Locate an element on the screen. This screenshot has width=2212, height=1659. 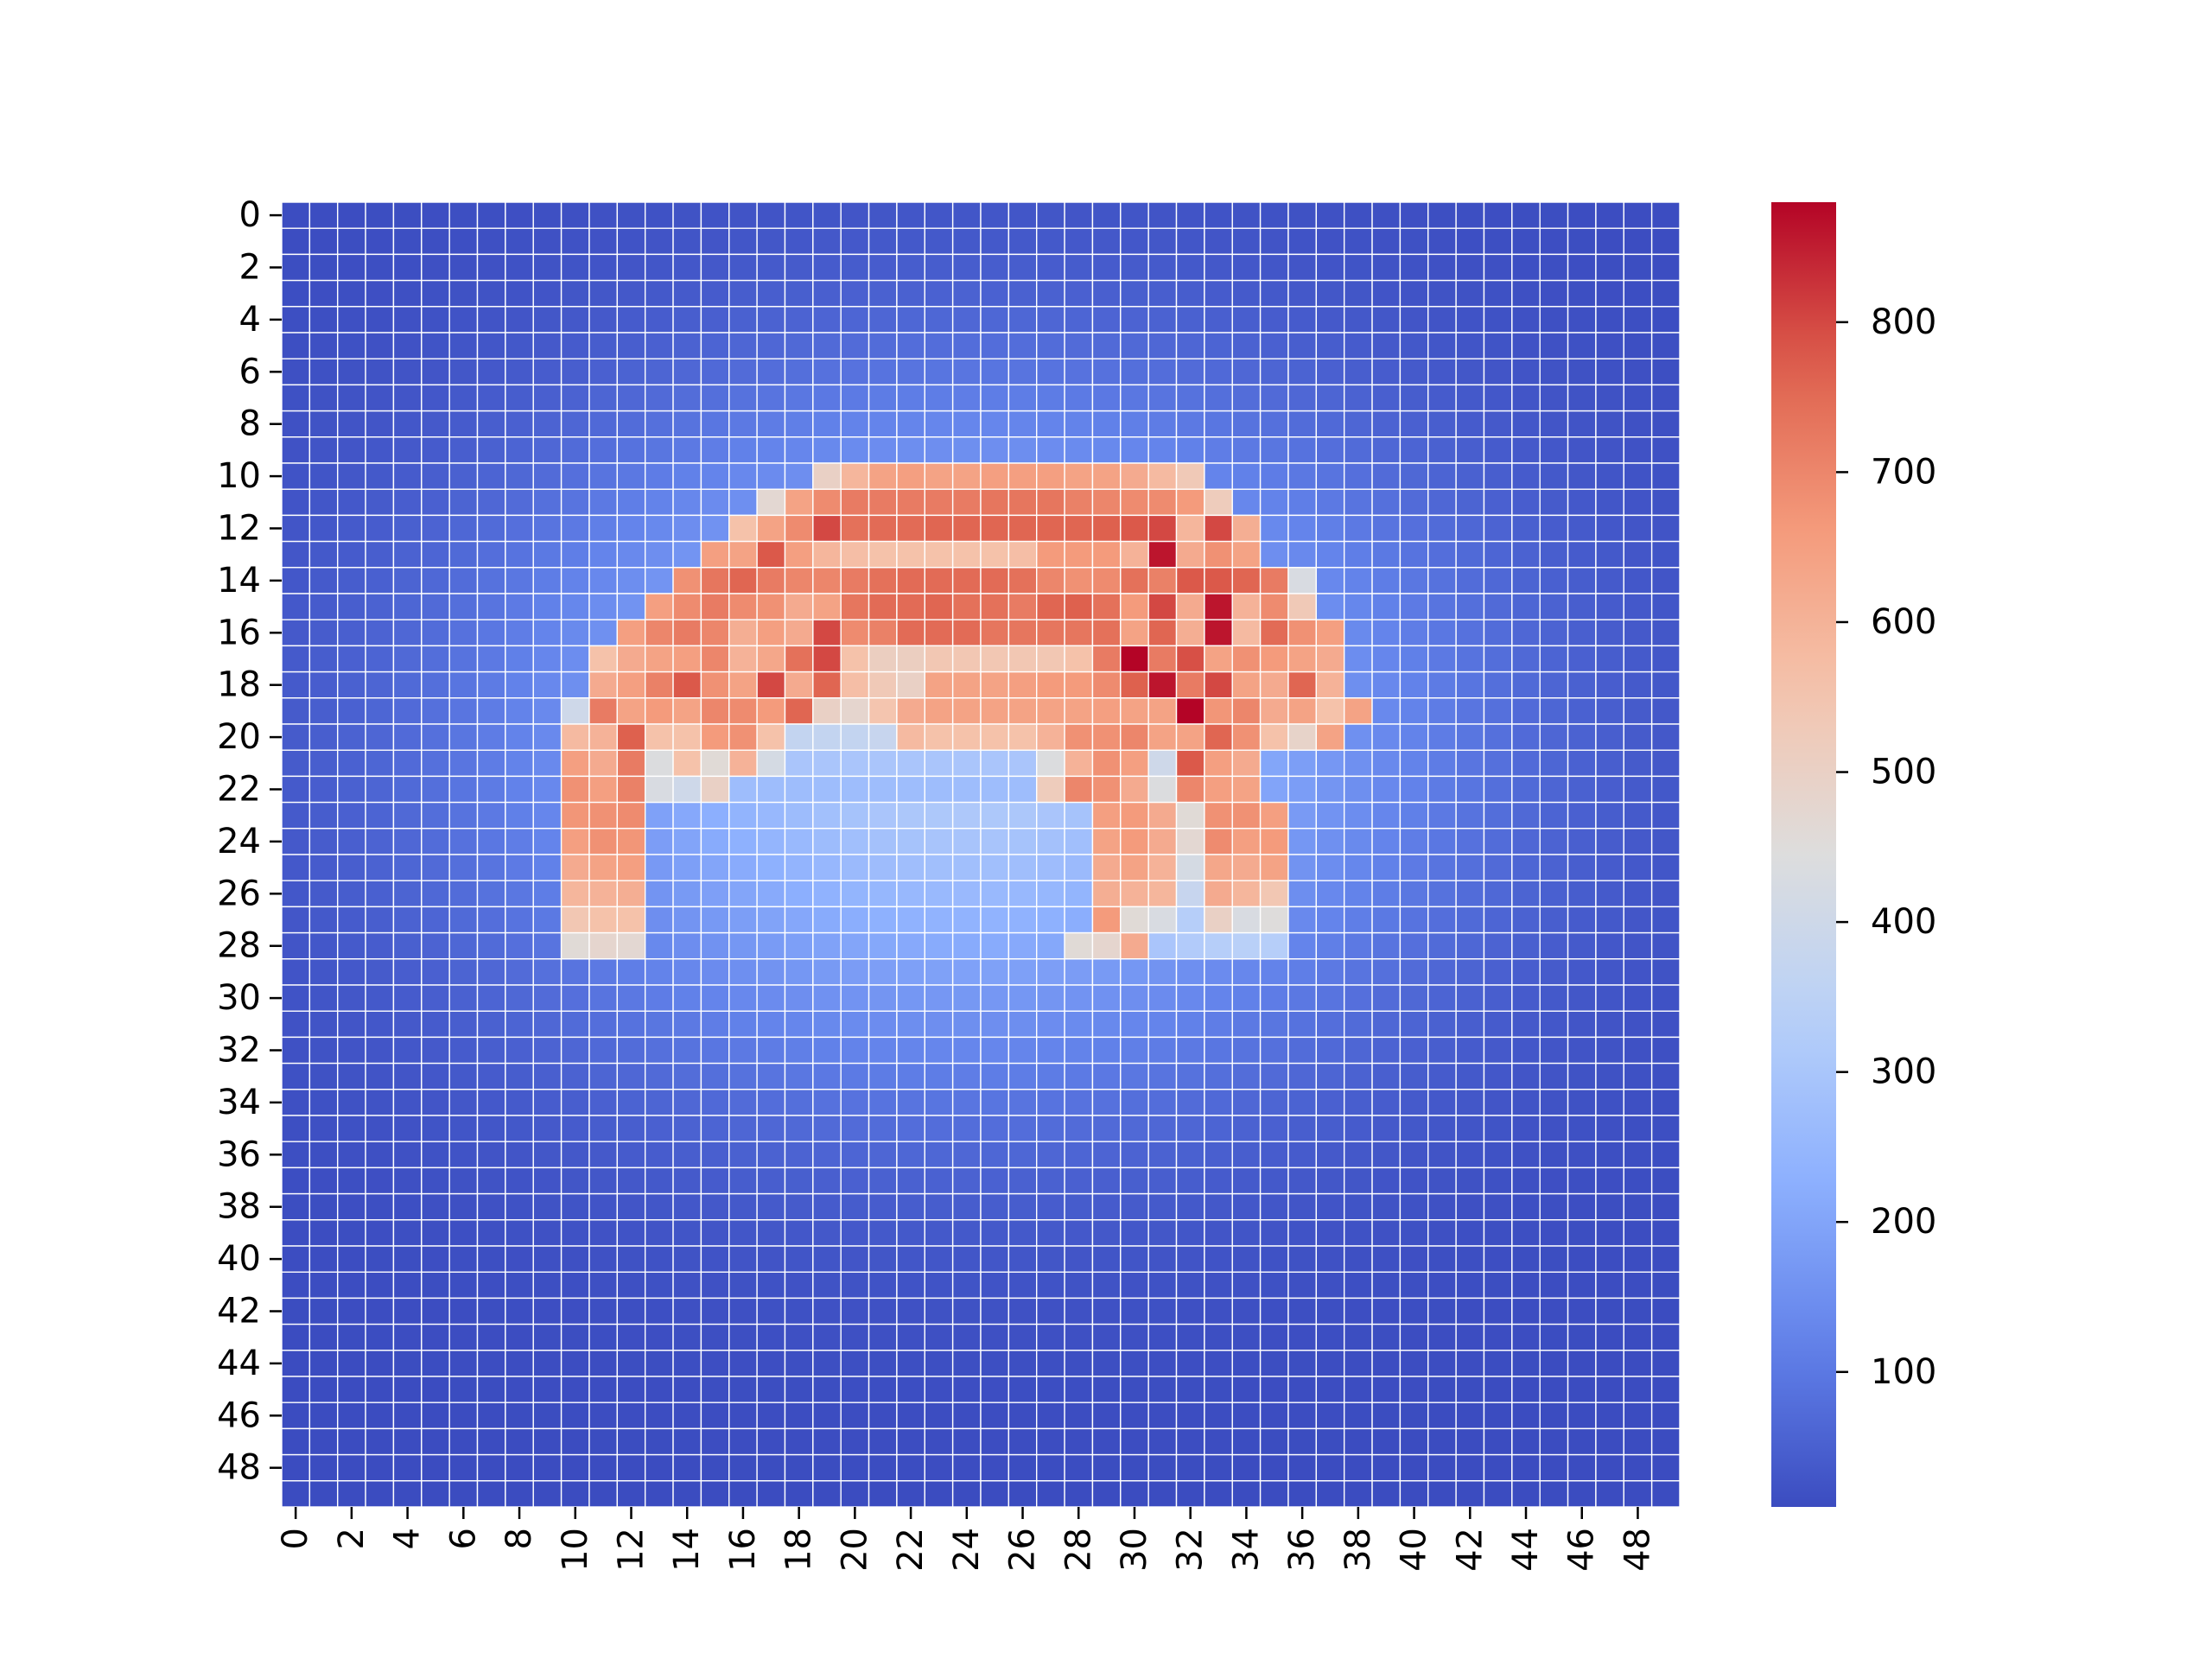
x-tick-label: 6 is located at coordinates (463, 1538).